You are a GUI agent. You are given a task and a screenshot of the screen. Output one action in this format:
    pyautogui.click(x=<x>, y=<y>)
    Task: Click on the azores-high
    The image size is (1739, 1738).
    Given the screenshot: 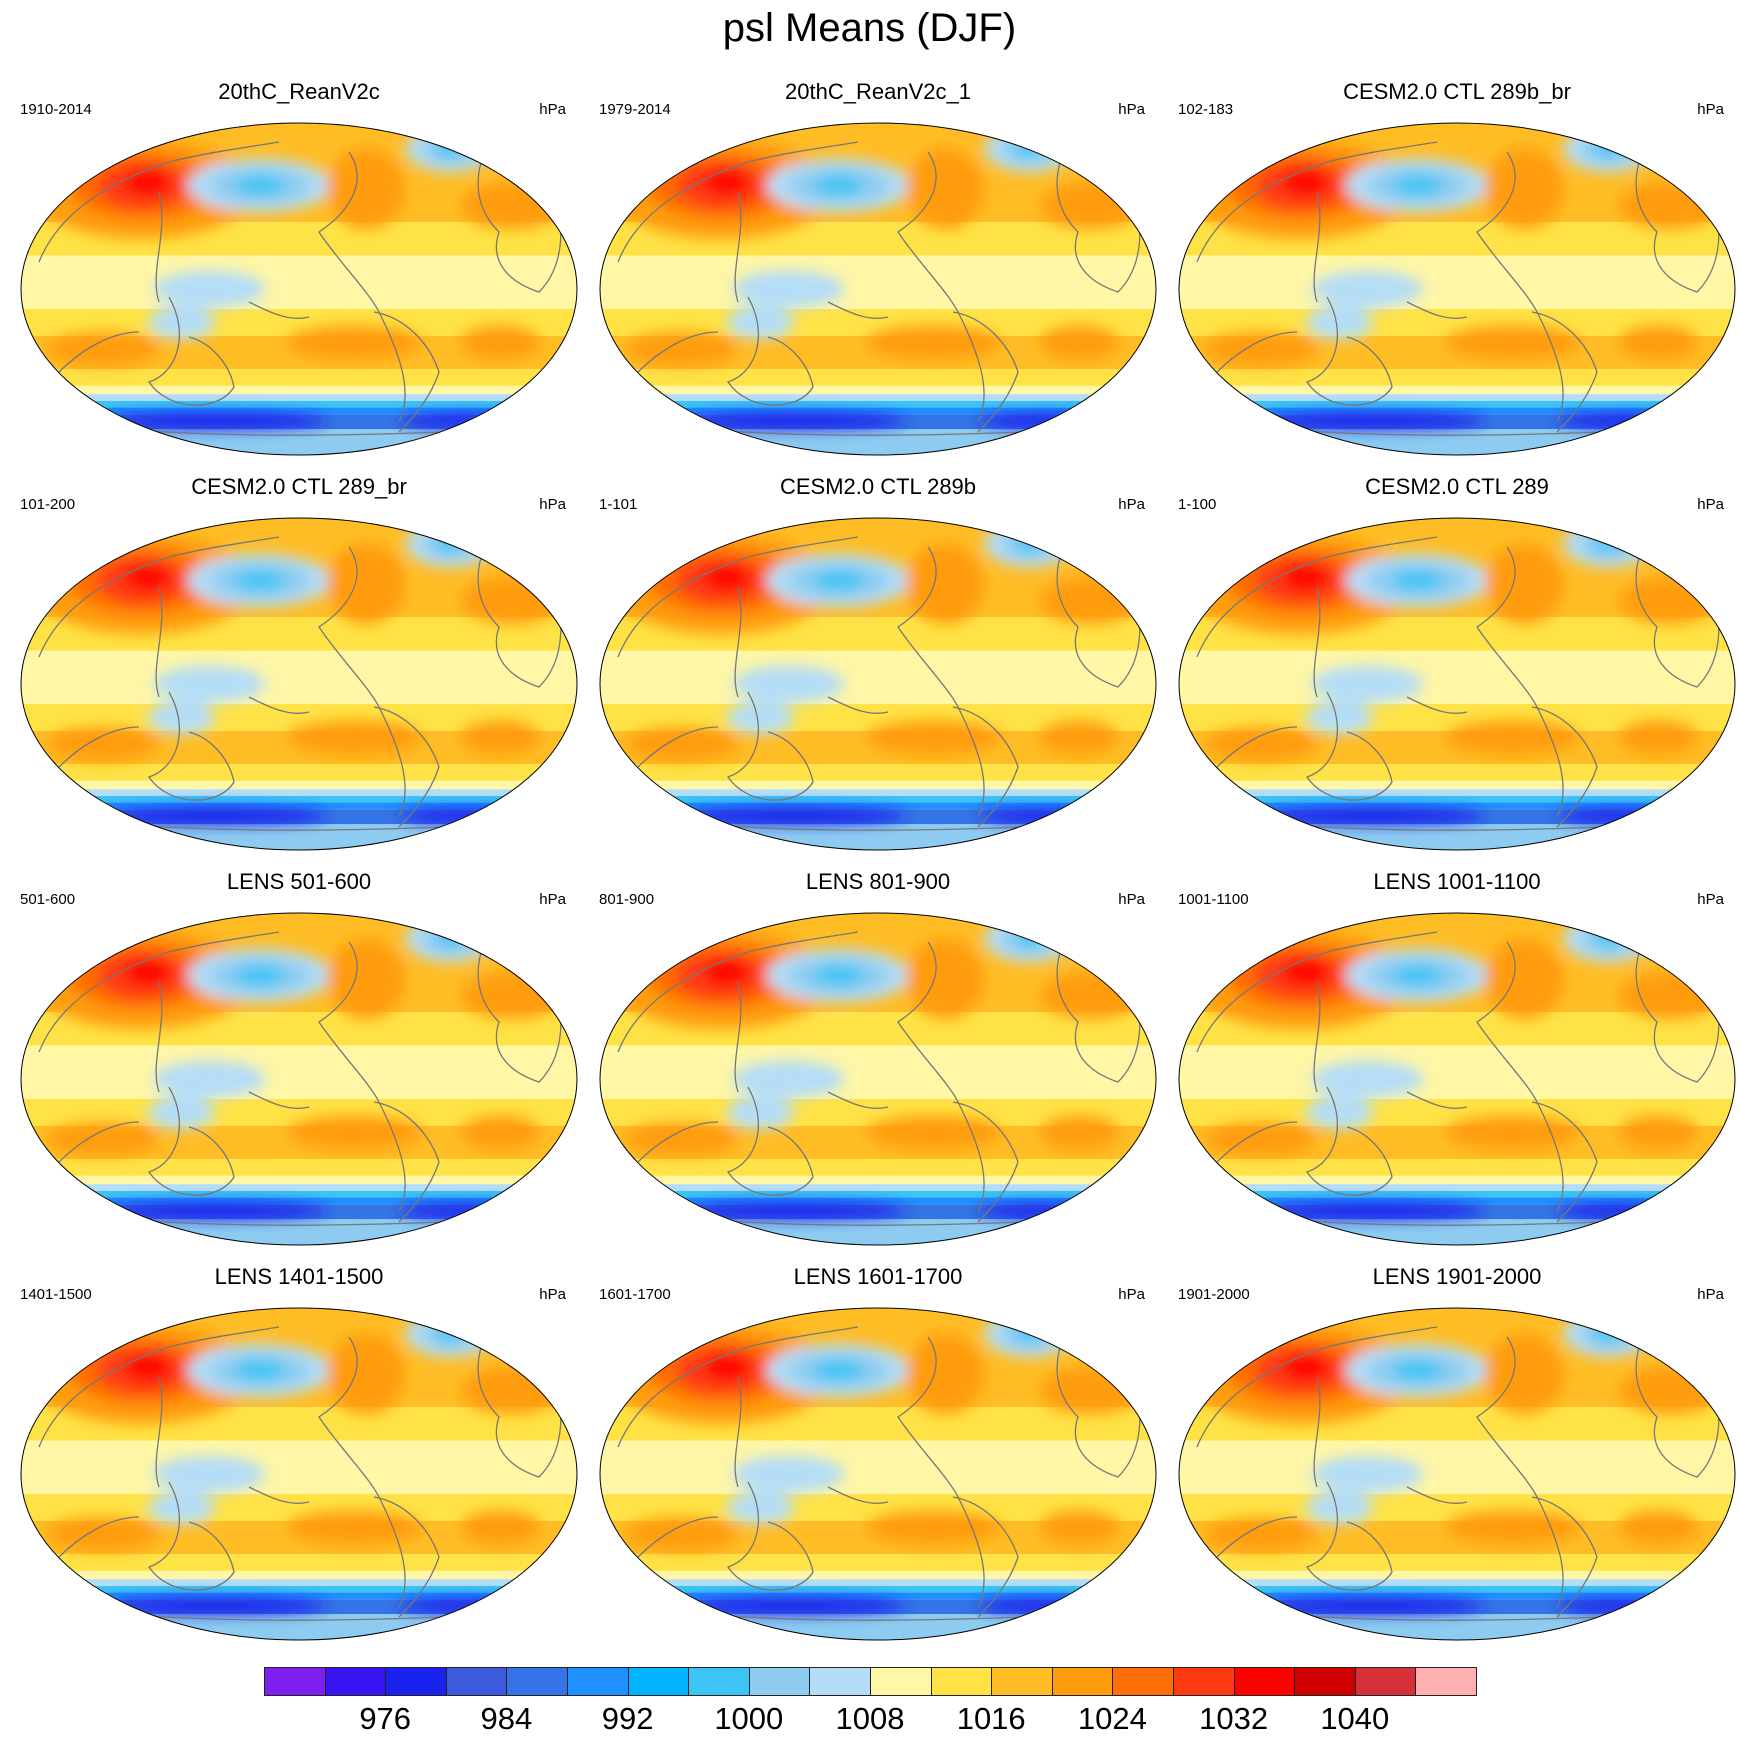 What is the action you would take?
    pyautogui.click(x=512, y=600)
    